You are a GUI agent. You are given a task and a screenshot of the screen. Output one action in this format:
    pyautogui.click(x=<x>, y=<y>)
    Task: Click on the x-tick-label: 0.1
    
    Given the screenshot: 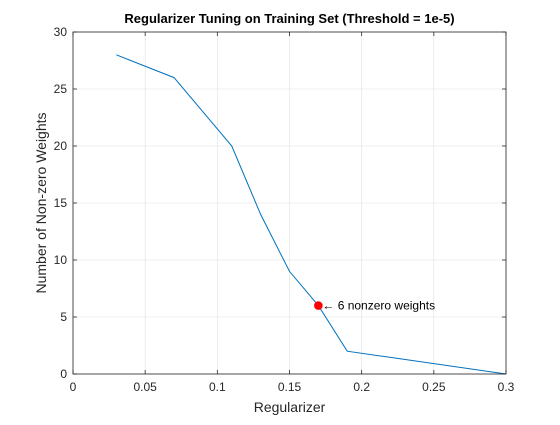 What is the action you would take?
    pyautogui.click(x=217, y=387)
    